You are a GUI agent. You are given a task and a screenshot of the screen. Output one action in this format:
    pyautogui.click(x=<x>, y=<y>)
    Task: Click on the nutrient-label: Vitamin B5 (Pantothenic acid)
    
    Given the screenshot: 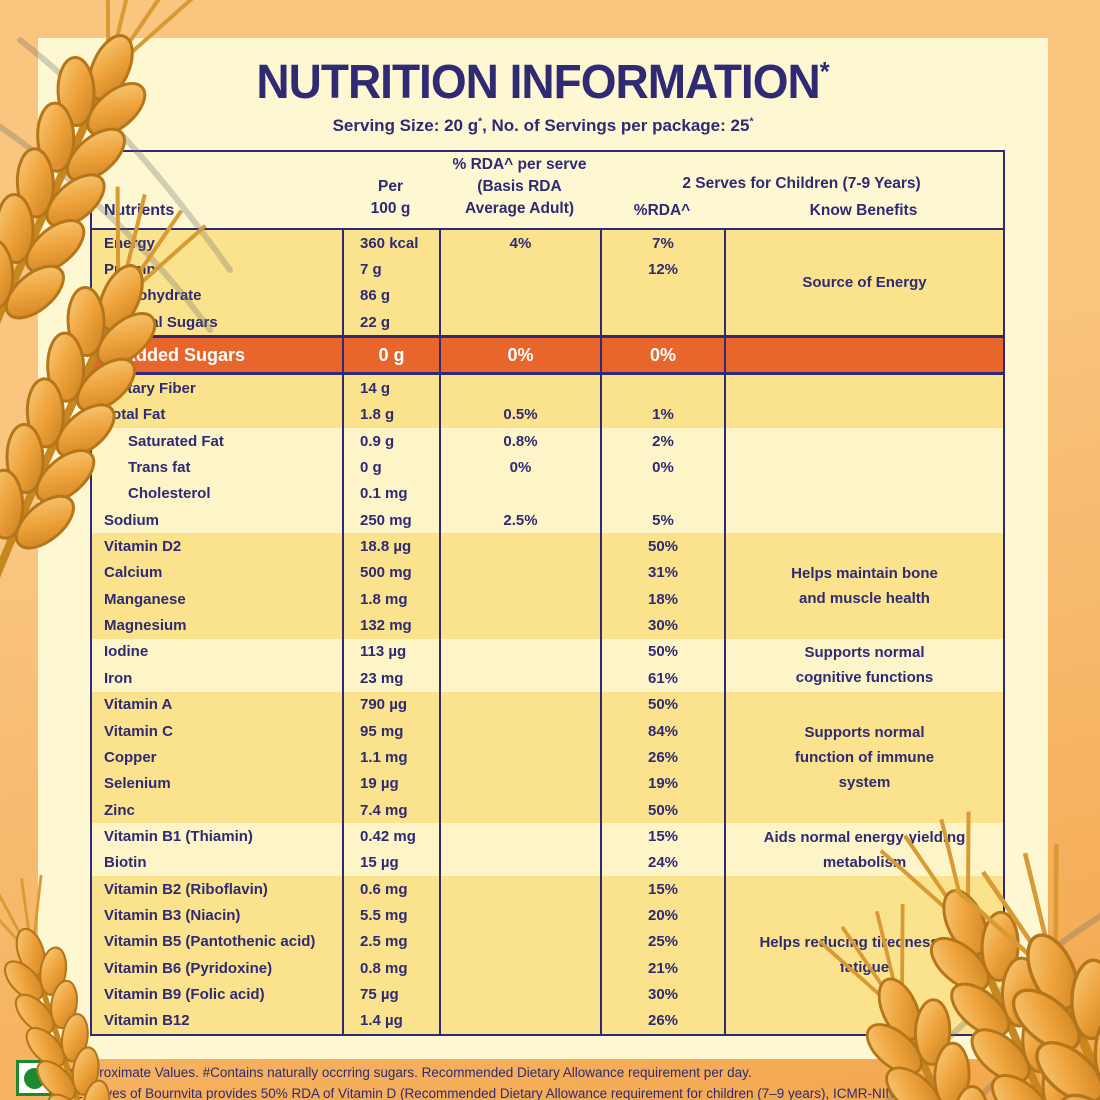 What is the action you would take?
    pyautogui.click(x=210, y=942)
    